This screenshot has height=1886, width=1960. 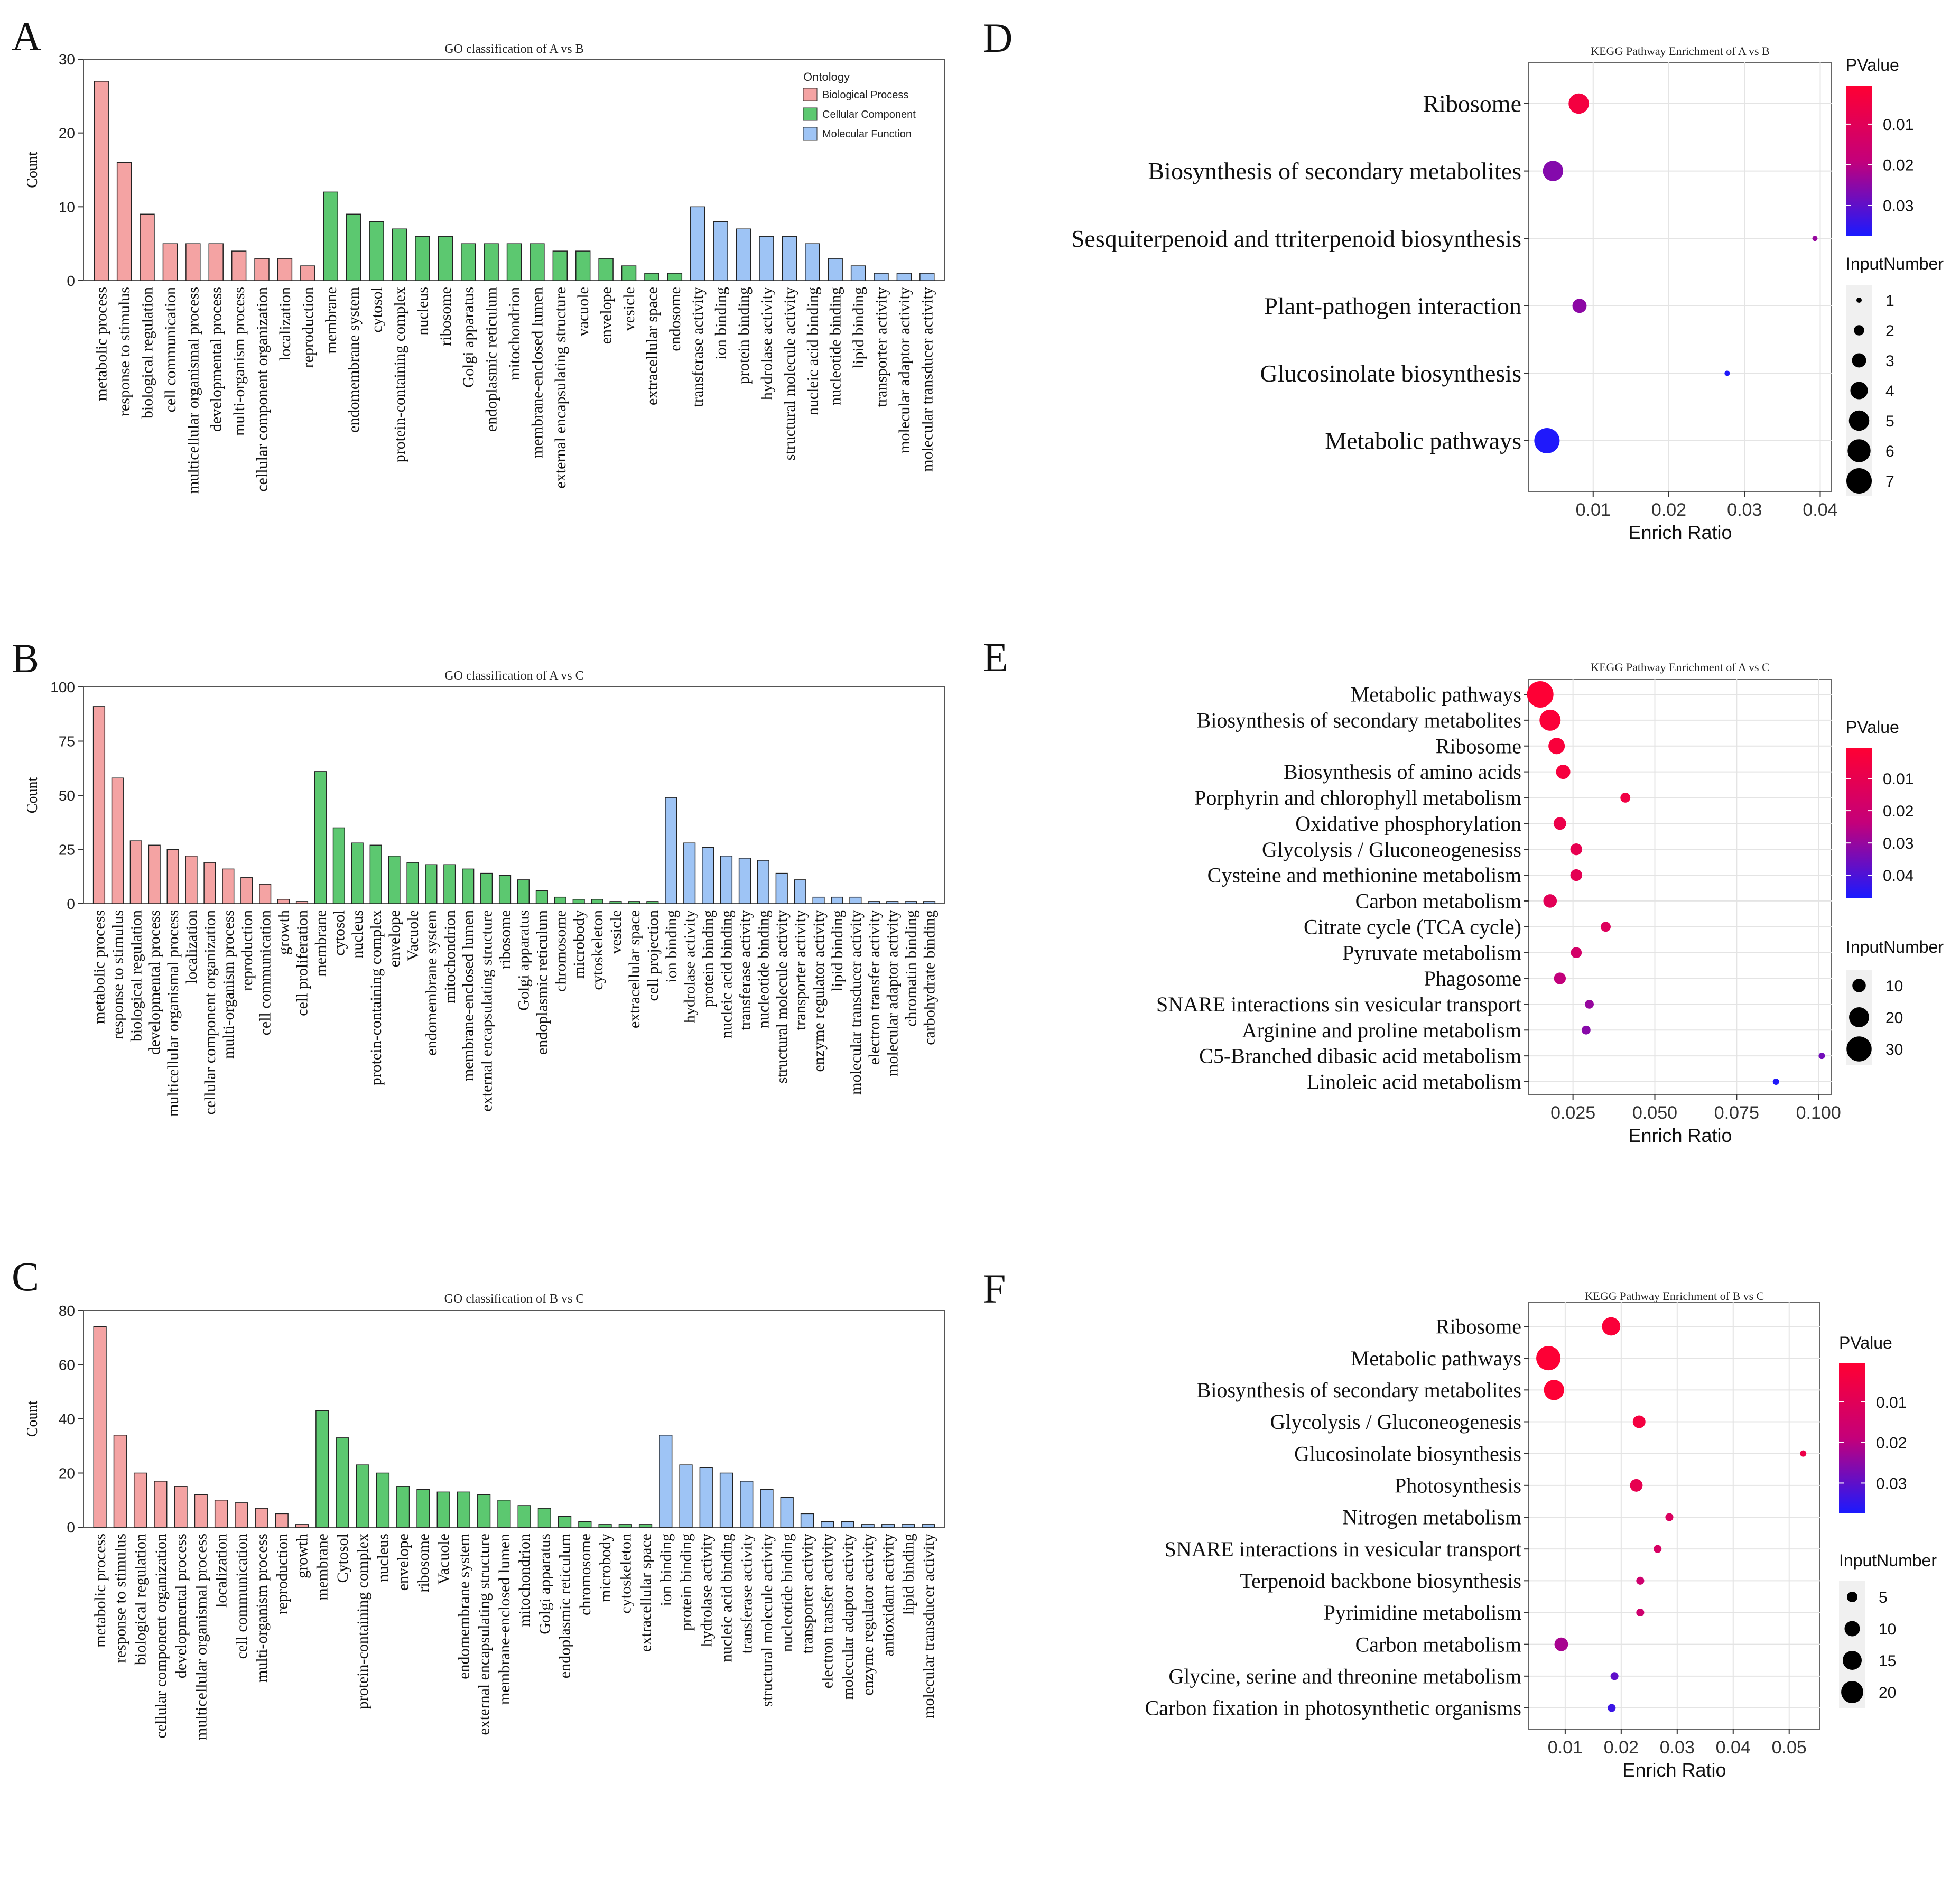 What do you see at coordinates (1431, 952) in the screenshot?
I see `pathway-label: Pyruvate metabolism` at bounding box center [1431, 952].